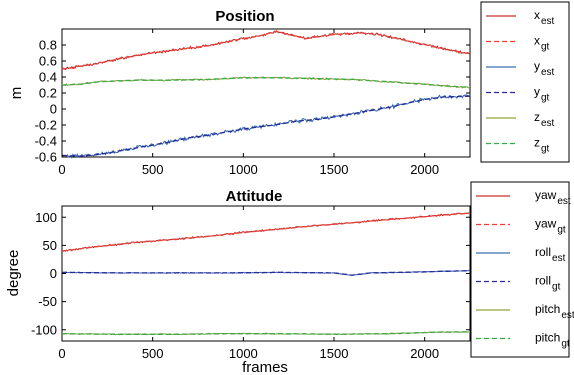 This screenshot has height=375, width=574. Describe the element at coordinates (46, 157) in the screenshot. I see `y-tick-label: -0.6` at that location.